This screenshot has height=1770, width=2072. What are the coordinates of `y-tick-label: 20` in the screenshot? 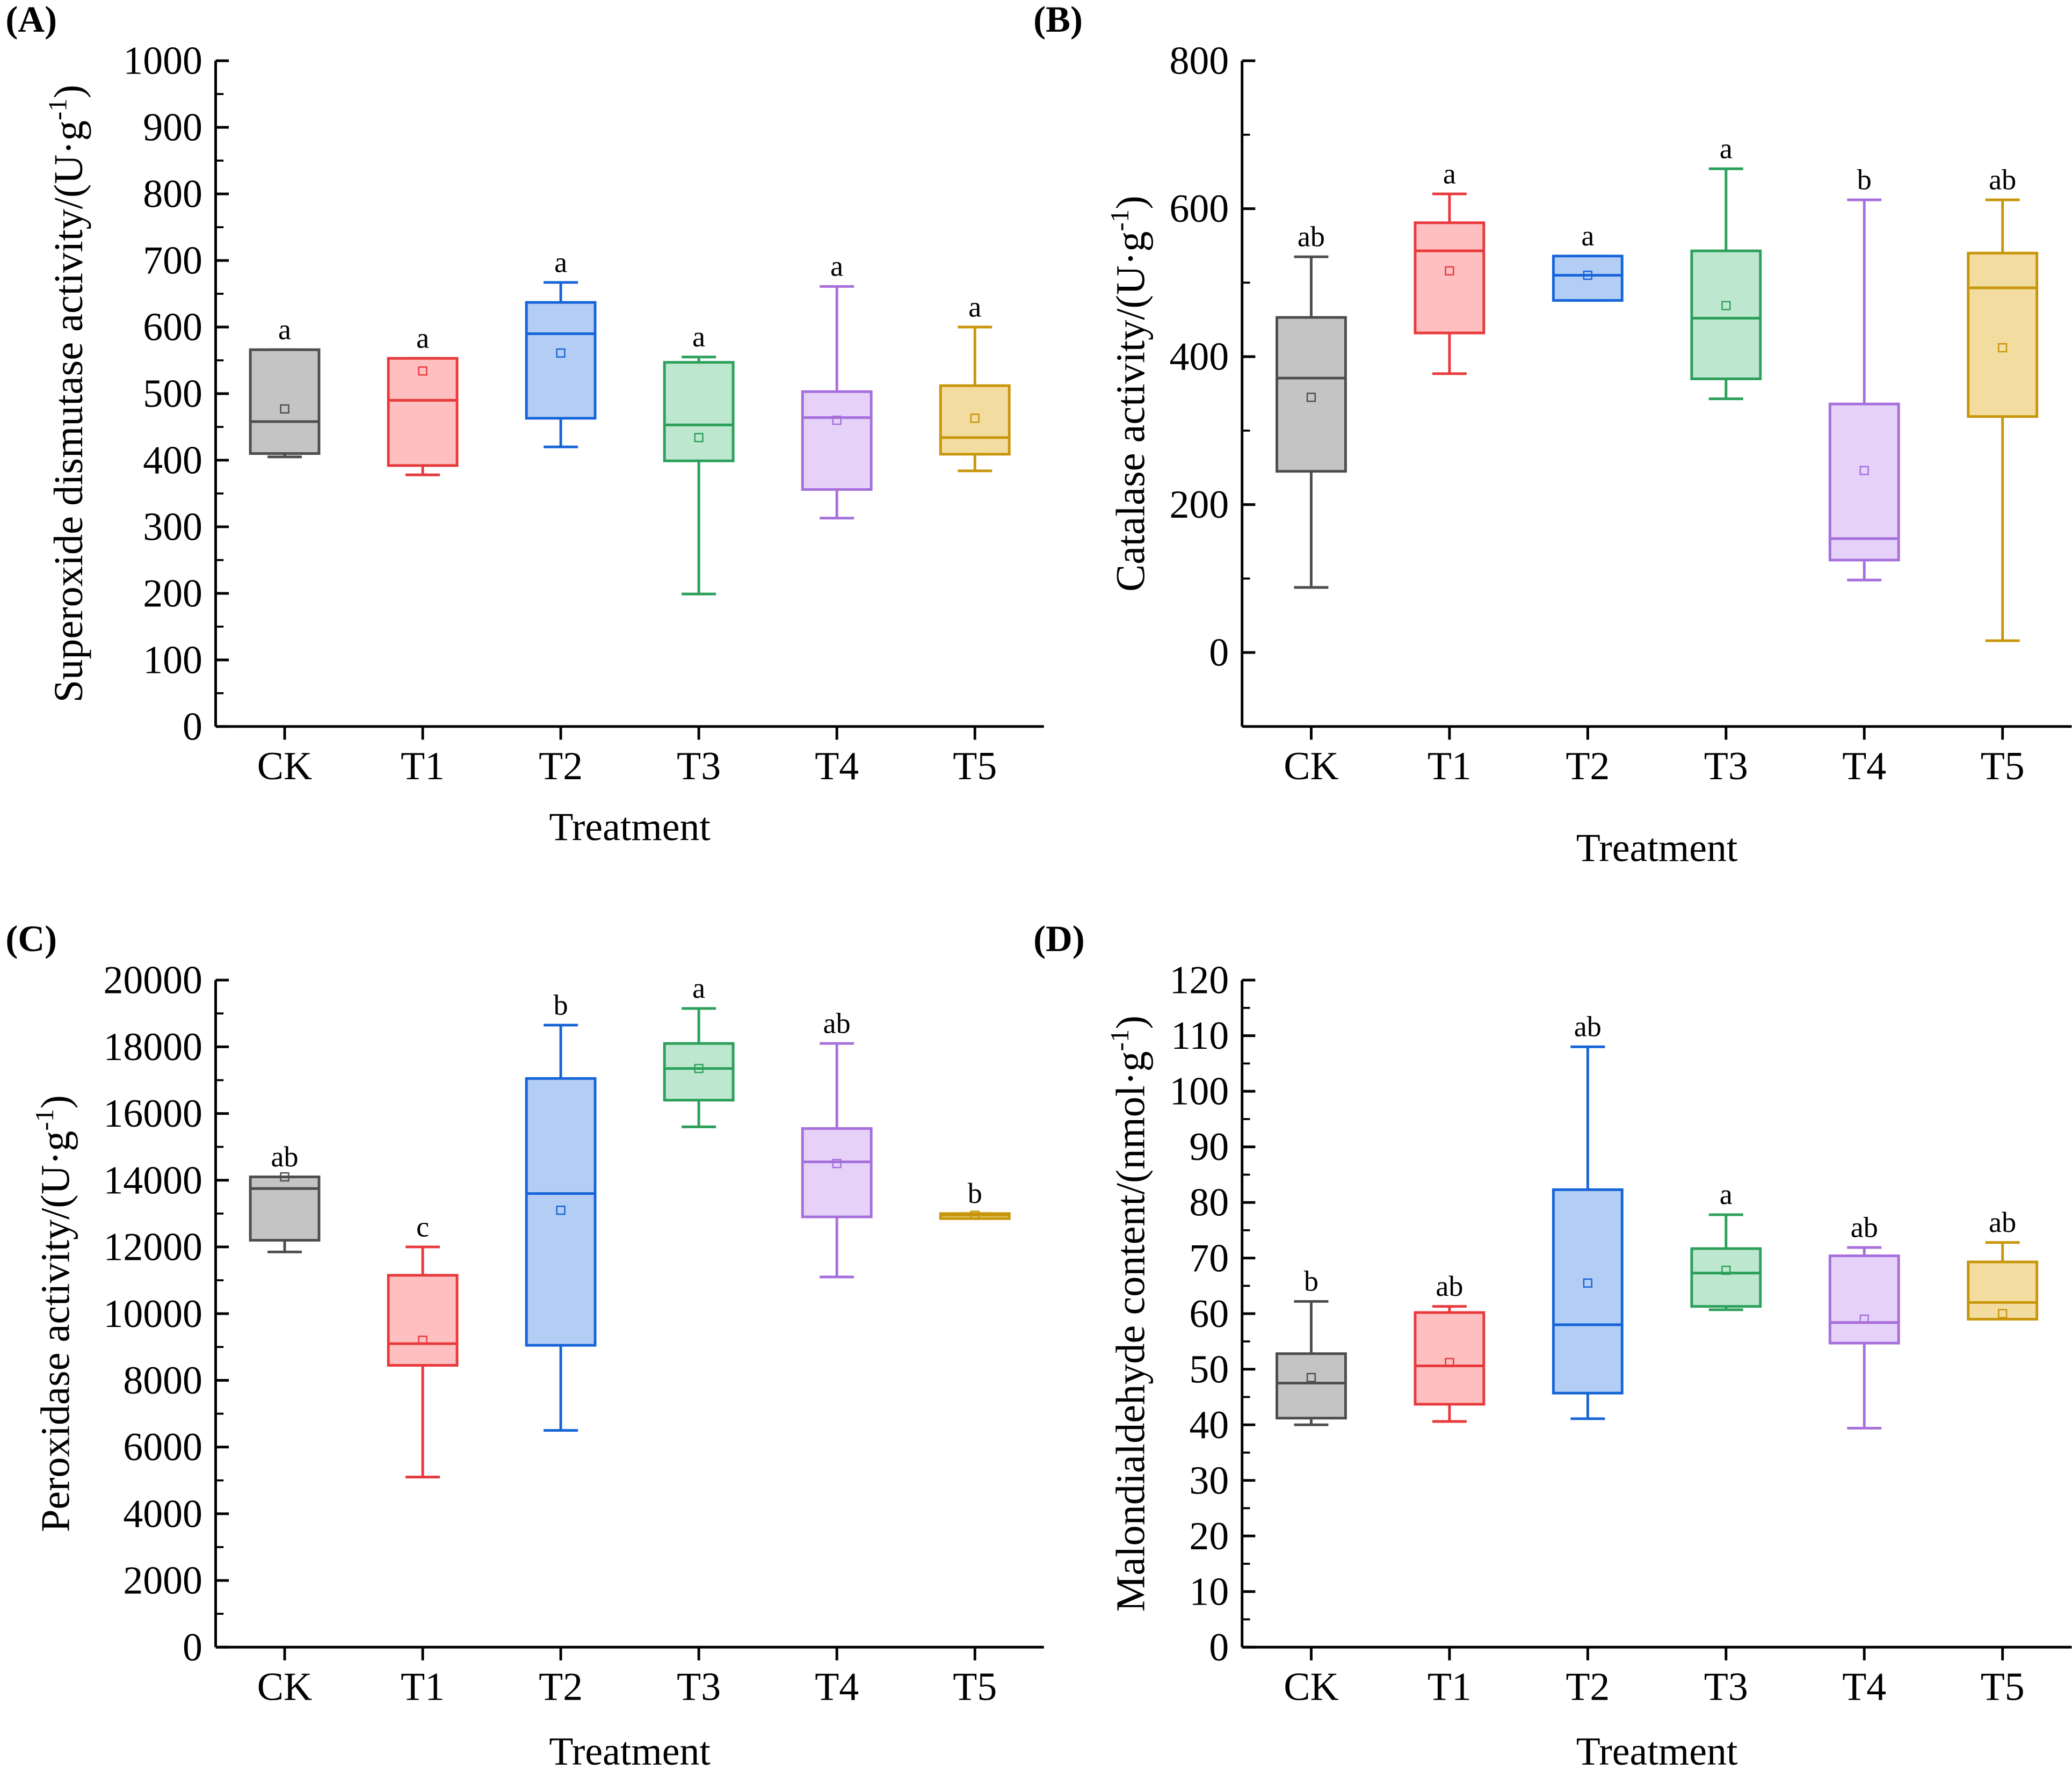 It's located at (1209, 1536).